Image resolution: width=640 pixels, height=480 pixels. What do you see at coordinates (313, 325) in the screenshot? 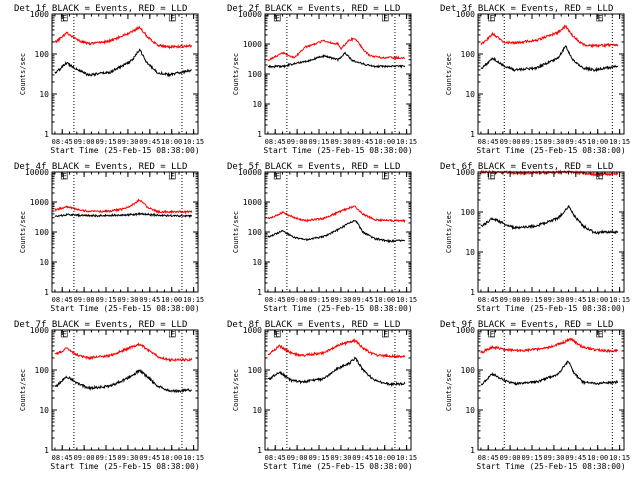
I see `chart-title: Det 8f BLACK = Events, RED = LLD` at bounding box center [313, 325].